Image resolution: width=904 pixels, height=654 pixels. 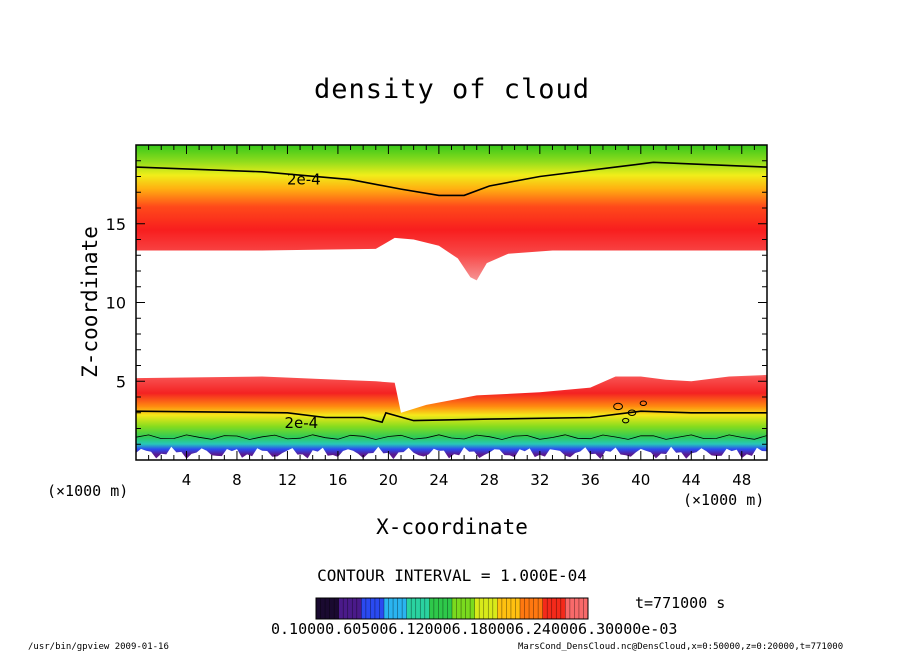 What do you see at coordinates (304, 180) in the screenshot?
I see `contour-label-upper: 2e-4` at bounding box center [304, 180].